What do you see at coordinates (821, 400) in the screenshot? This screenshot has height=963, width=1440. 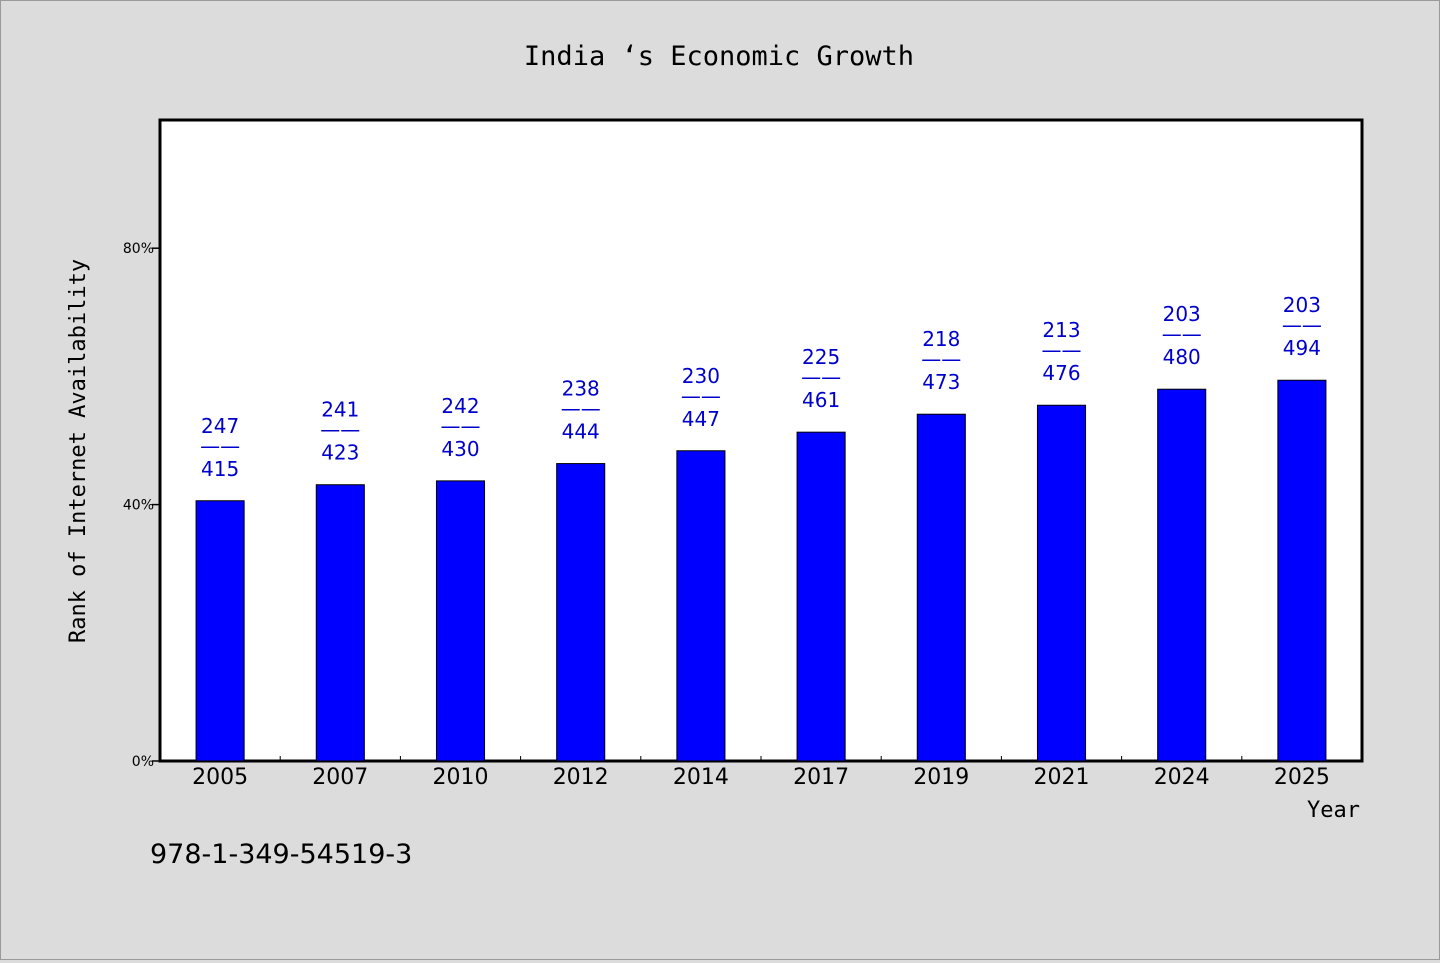 I see `data-label-bottom: 461` at bounding box center [821, 400].